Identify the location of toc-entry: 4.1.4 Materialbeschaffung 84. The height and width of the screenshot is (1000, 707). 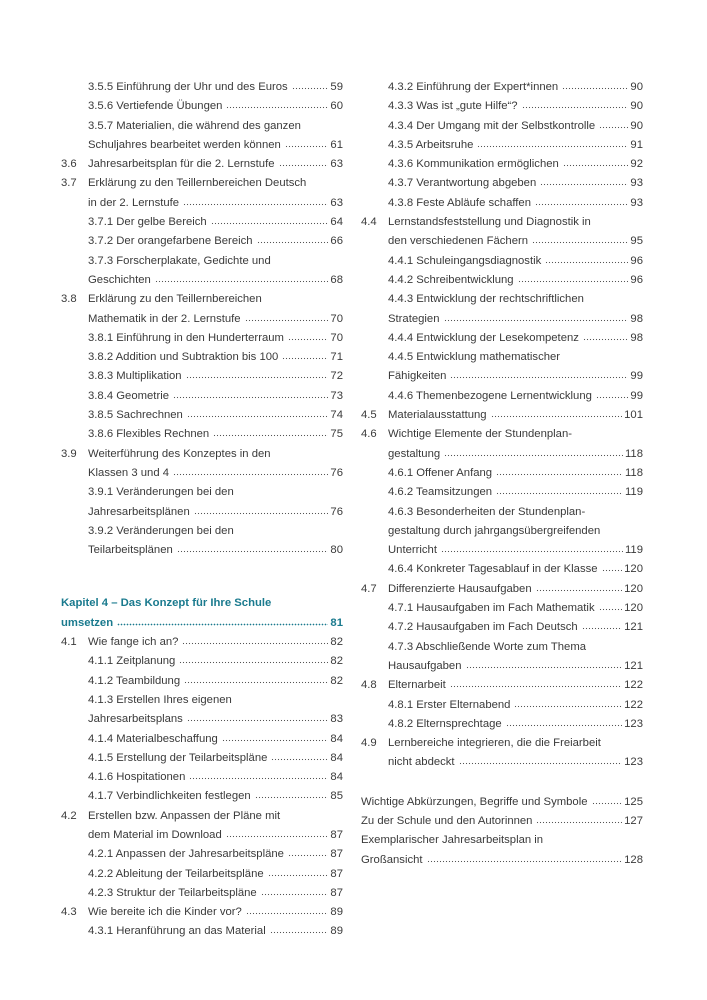
(202, 739).